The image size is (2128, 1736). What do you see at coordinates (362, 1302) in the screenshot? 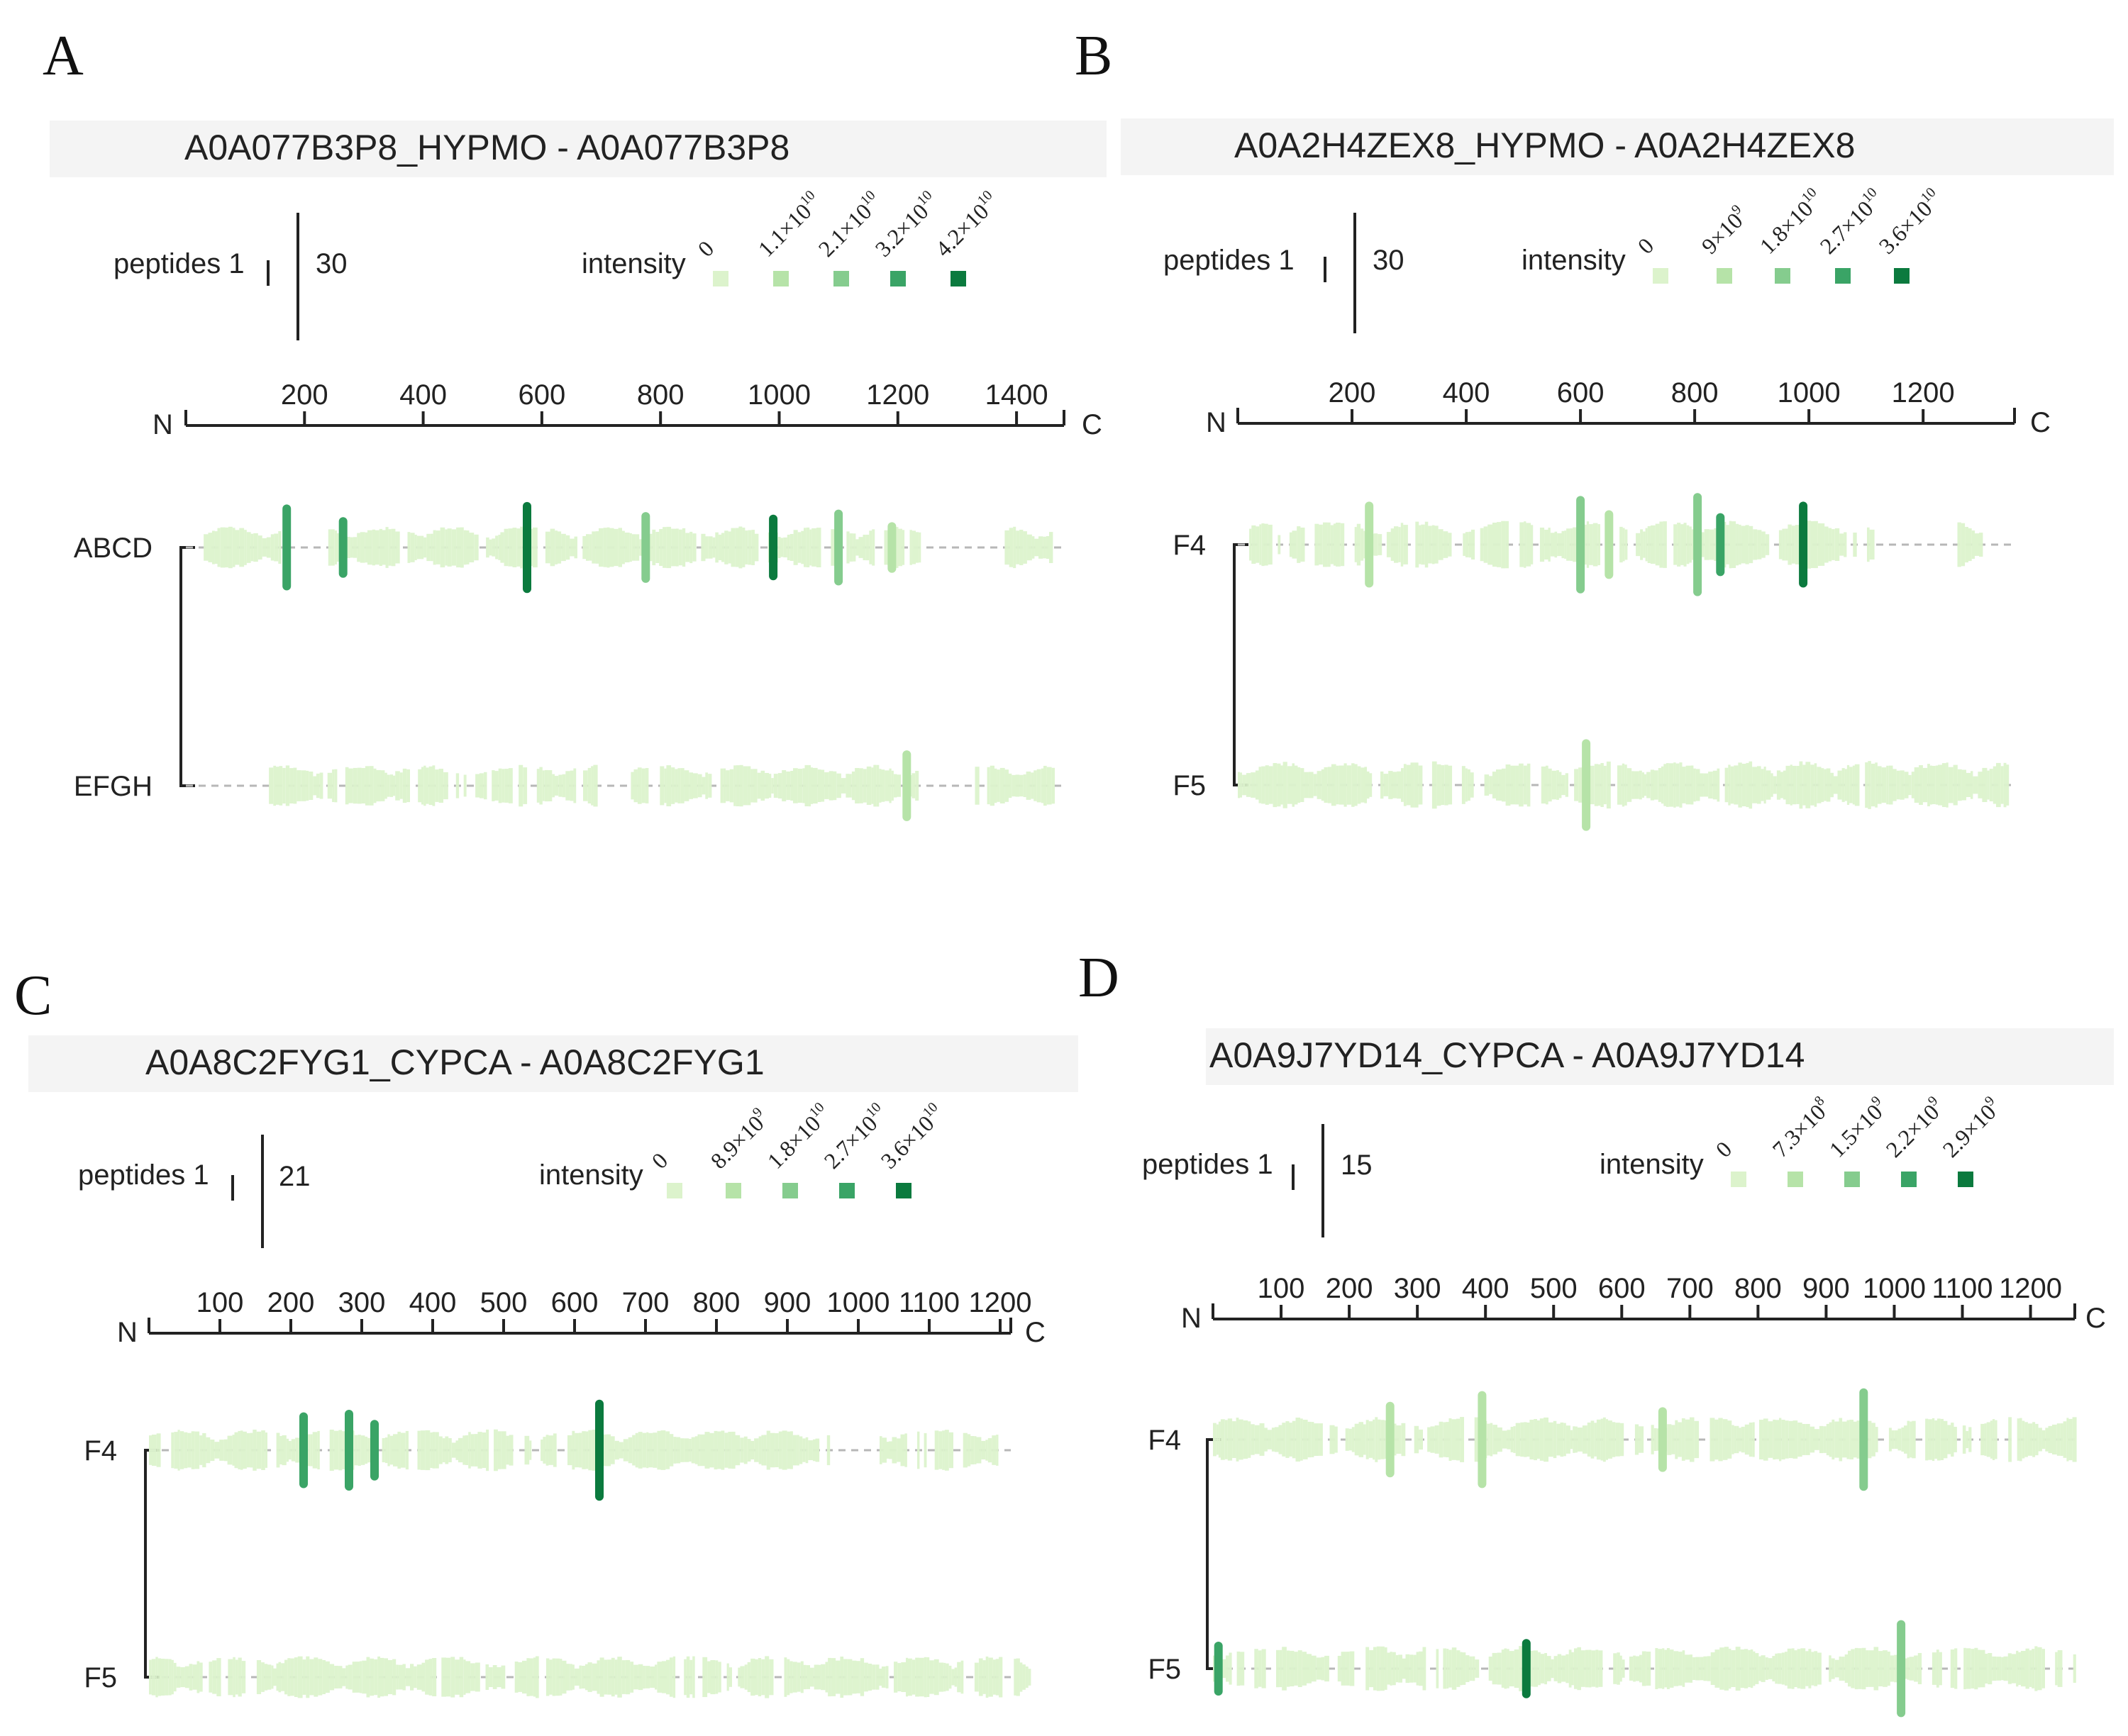
I see `axis-tick-label: 300` at bounding box center [362, 1302].